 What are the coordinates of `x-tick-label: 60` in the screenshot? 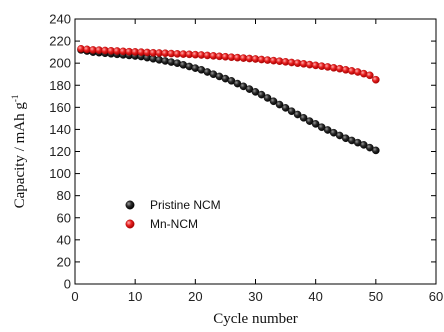 It's located at (436, 296).